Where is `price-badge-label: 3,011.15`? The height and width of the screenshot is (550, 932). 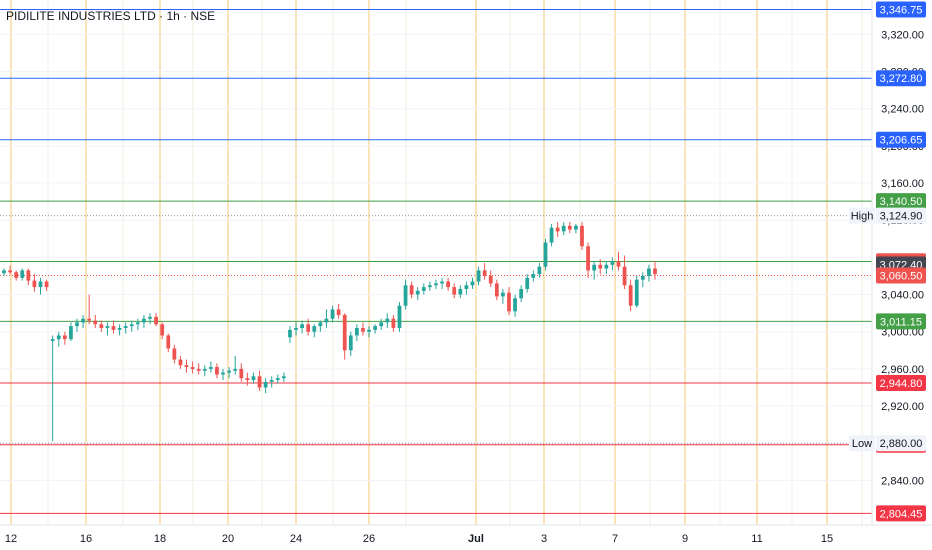 price-badge-label: 3,011.15 is located at coordinates (901, 322).